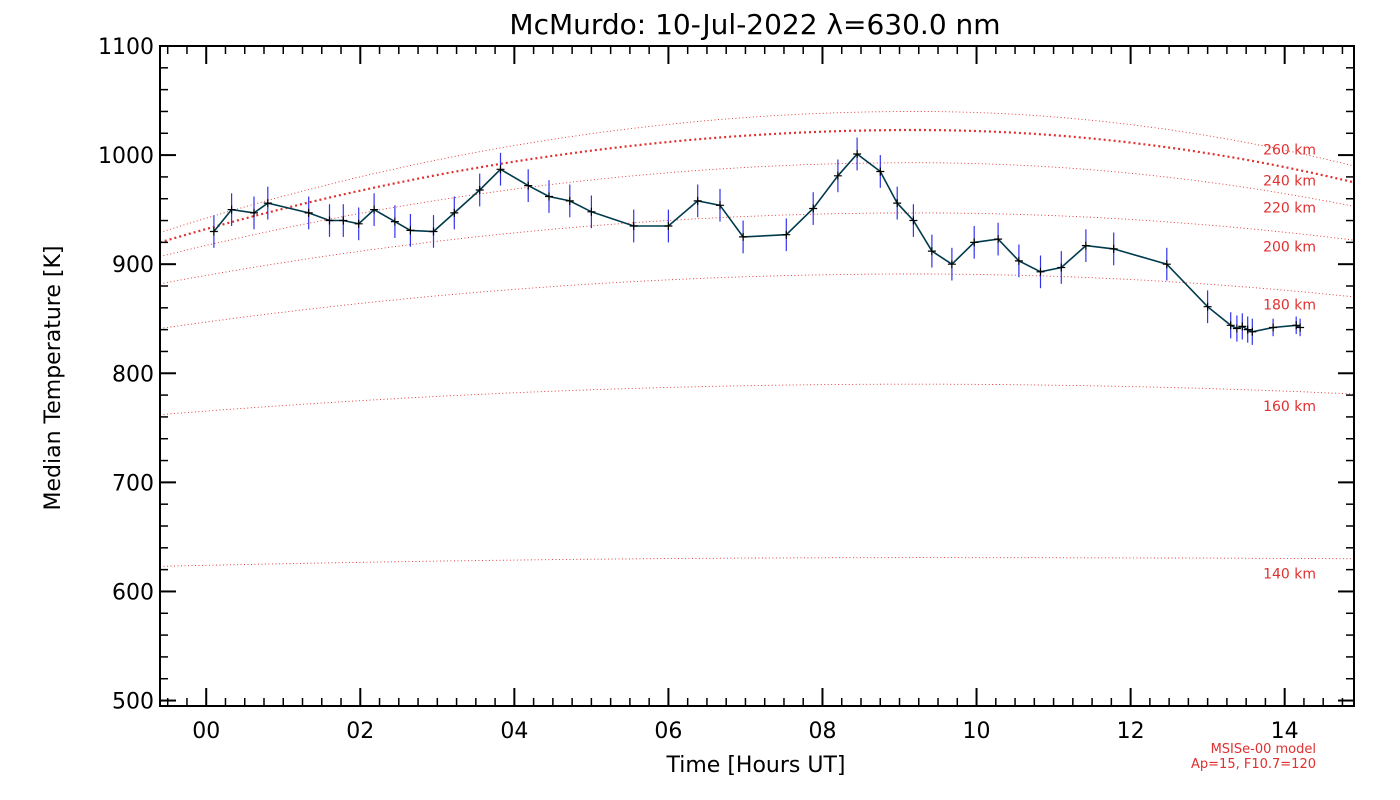 This screenshot has height=800, width=1400. Describe the element at coordinates (206, 731) in the screenshot. I see `x-tick-label: 00` at that location.